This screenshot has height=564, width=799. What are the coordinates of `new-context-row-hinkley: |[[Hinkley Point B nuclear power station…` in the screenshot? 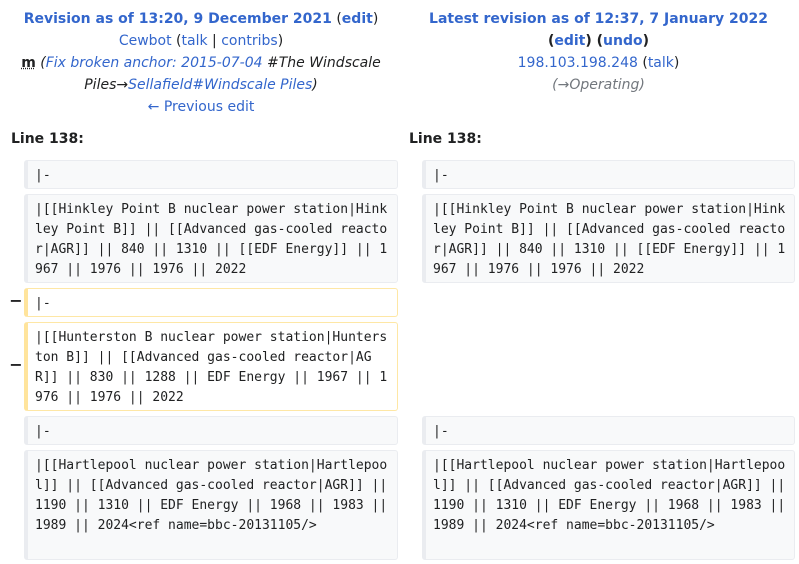 It's located at (608, 238).